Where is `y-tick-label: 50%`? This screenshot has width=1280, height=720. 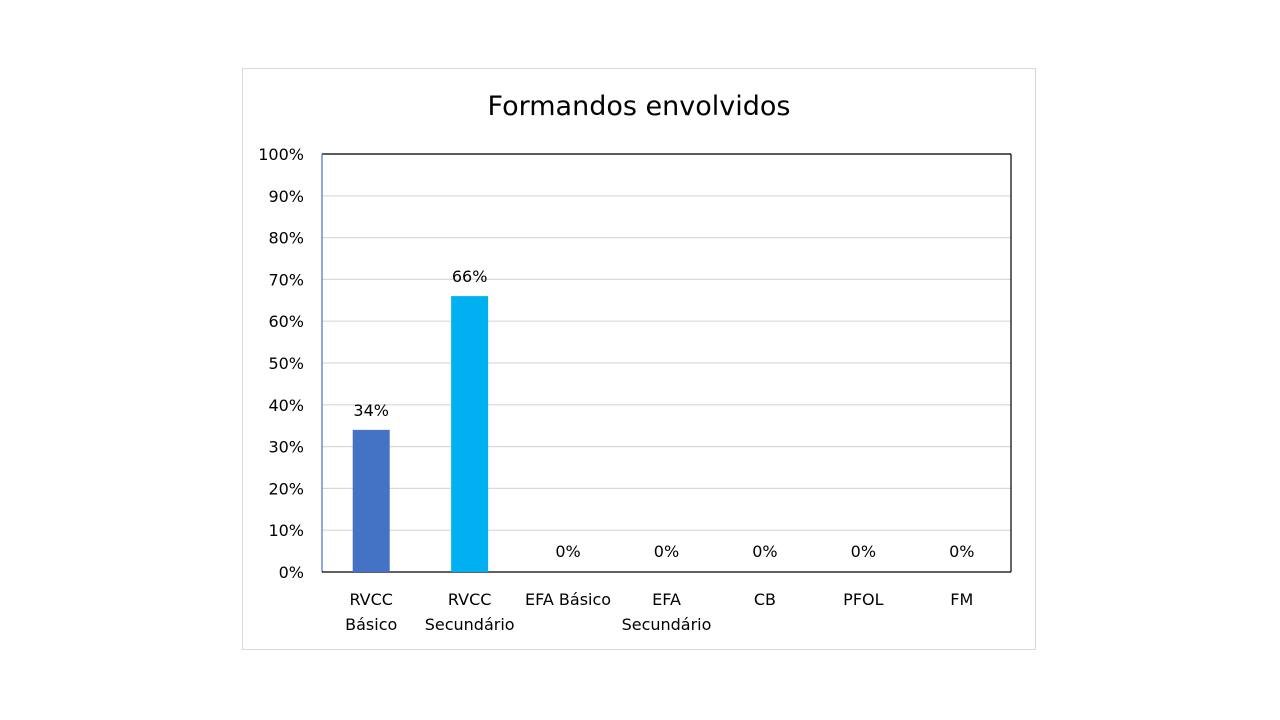
y-tick-label: 50% is located at coordinates (286, 363).